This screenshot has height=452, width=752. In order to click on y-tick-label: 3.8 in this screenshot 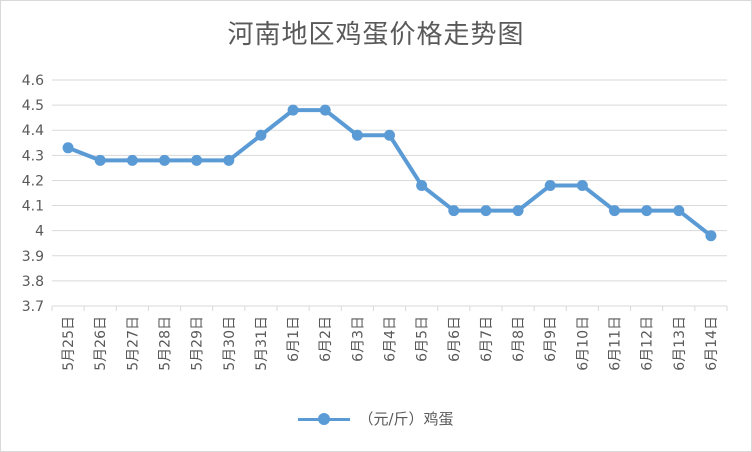, I will do `click(33, 282)`.